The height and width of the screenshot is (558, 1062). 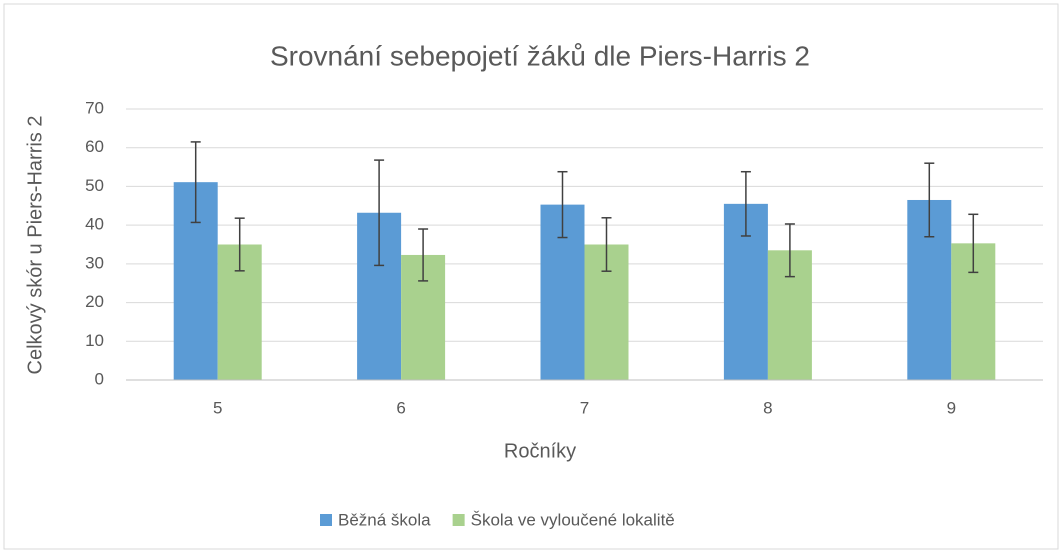 What do you see at coordinates (584, 407) in the screenshot?
I see `x-tick-label: 7` at bounding box center [584, 407].